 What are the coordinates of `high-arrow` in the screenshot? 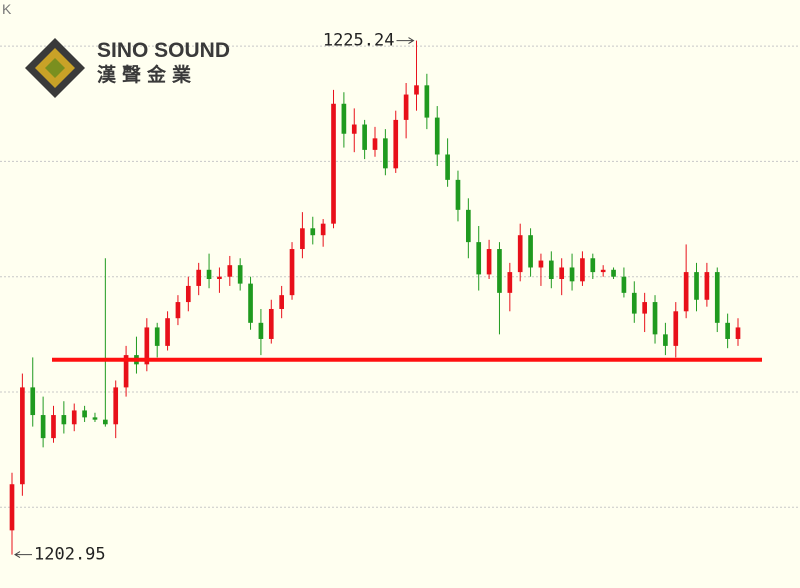 It's located at (405, 41).